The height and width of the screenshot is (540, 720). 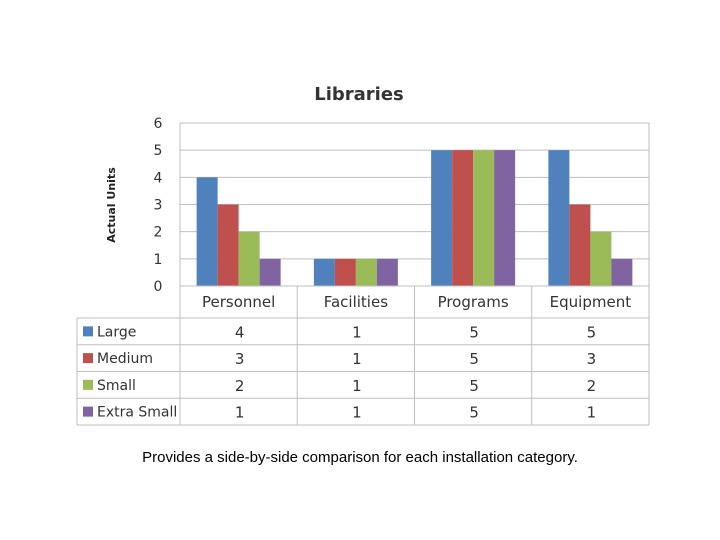 I want to click on data-table-value: 4, so click(x=240, y=332).